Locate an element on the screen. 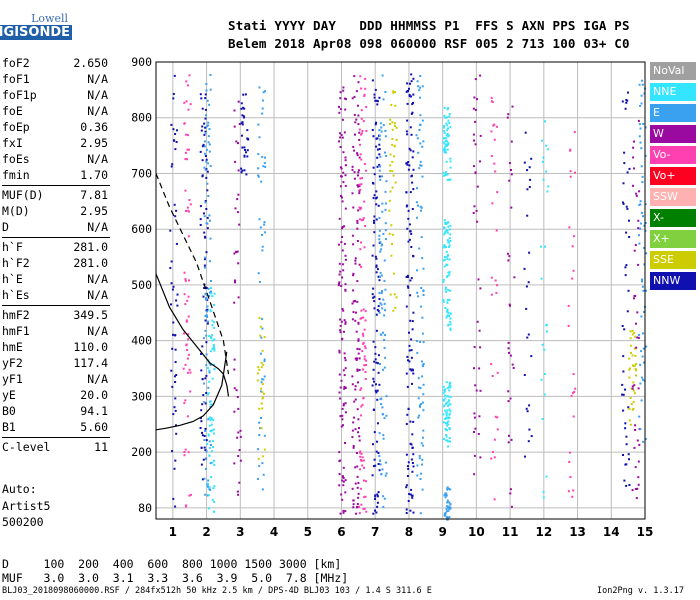 The width and height of the screenshot is (700, 600). auto-artist: Artist5 is located at coordinates (26, 506).